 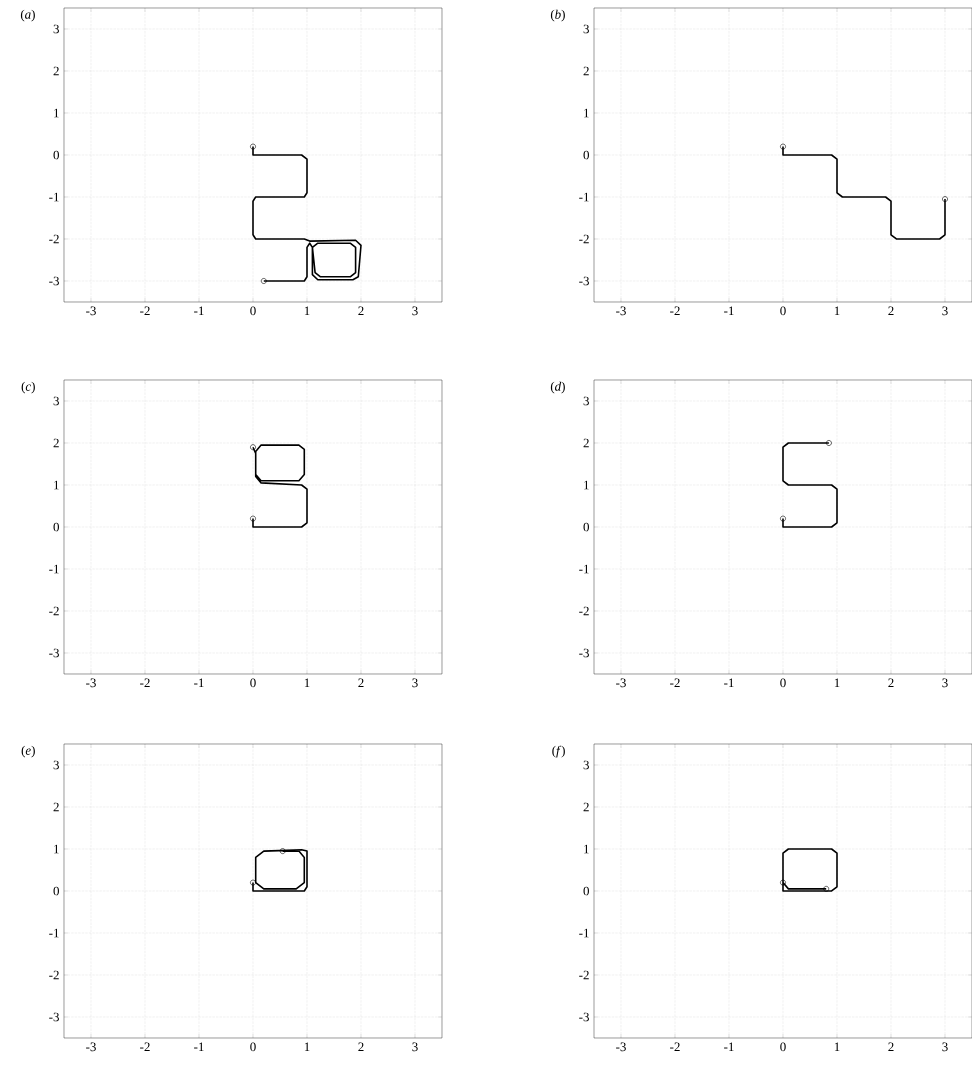 I want to click on chart-title: (b), so click(x=557, y=15).